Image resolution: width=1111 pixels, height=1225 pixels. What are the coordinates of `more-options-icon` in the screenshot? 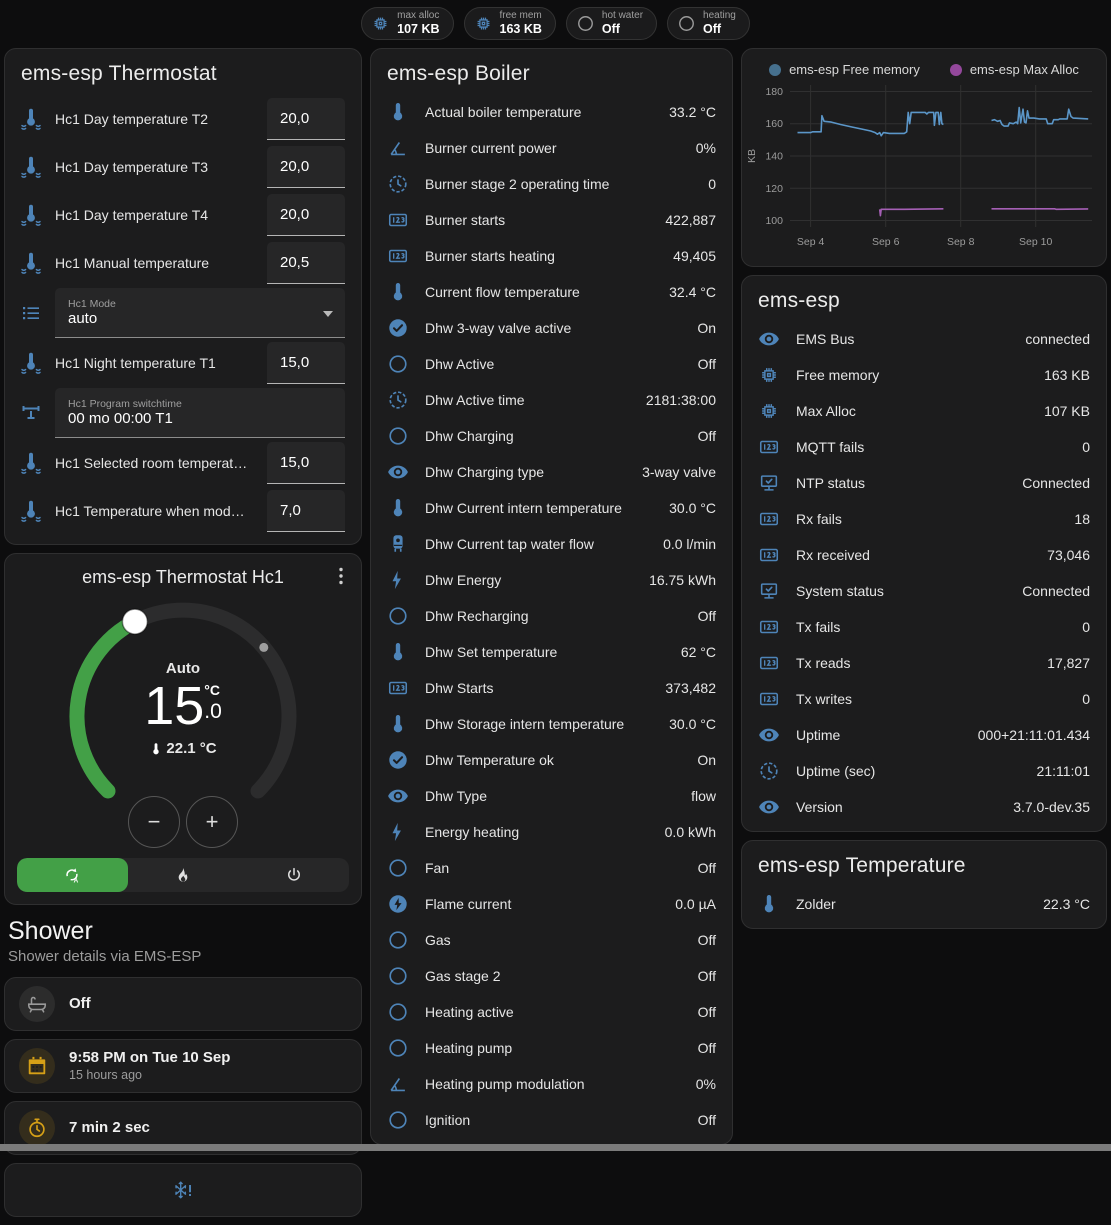 It's located at (341, 576).